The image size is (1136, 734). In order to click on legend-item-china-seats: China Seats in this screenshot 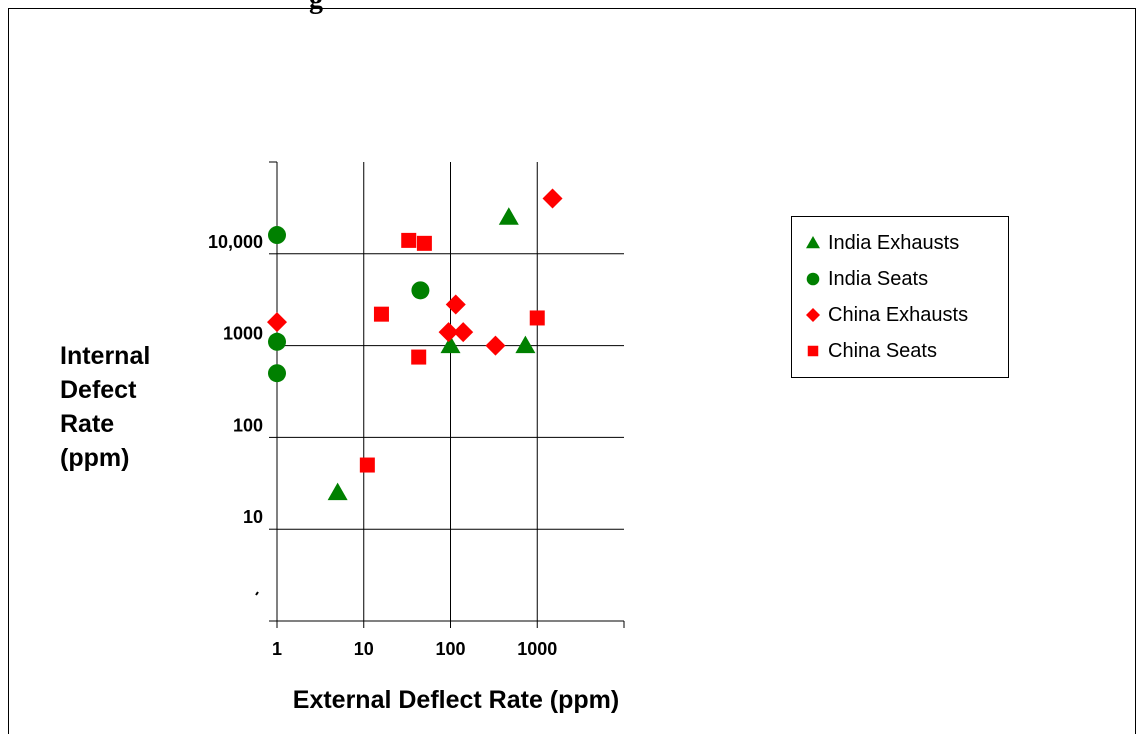, I will do `click(906, 351)`.